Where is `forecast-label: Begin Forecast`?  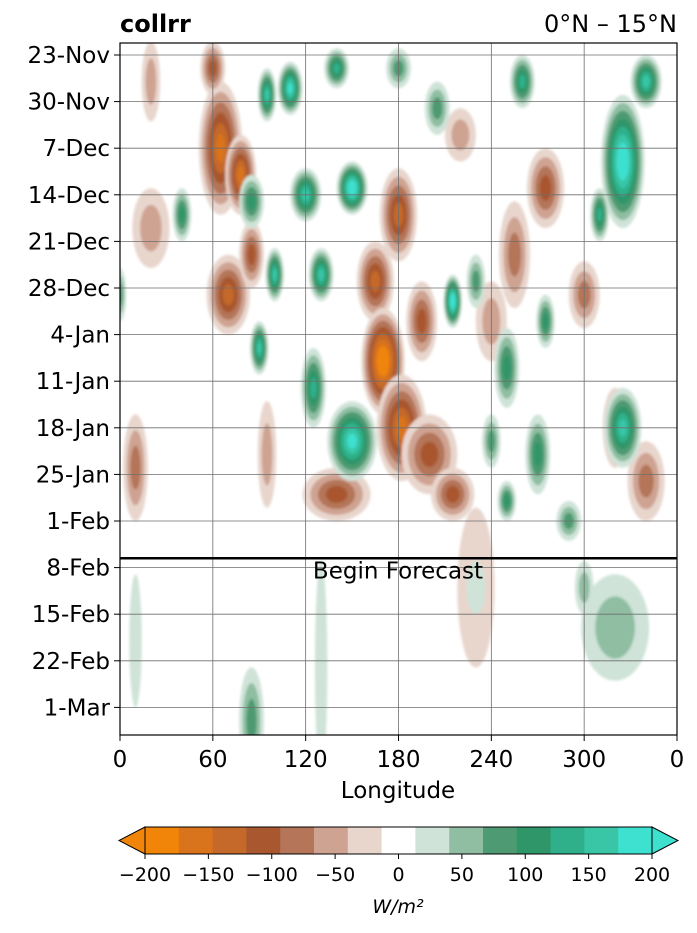 forecast-label: Begin Forecast is located at coordinates (398, 571).